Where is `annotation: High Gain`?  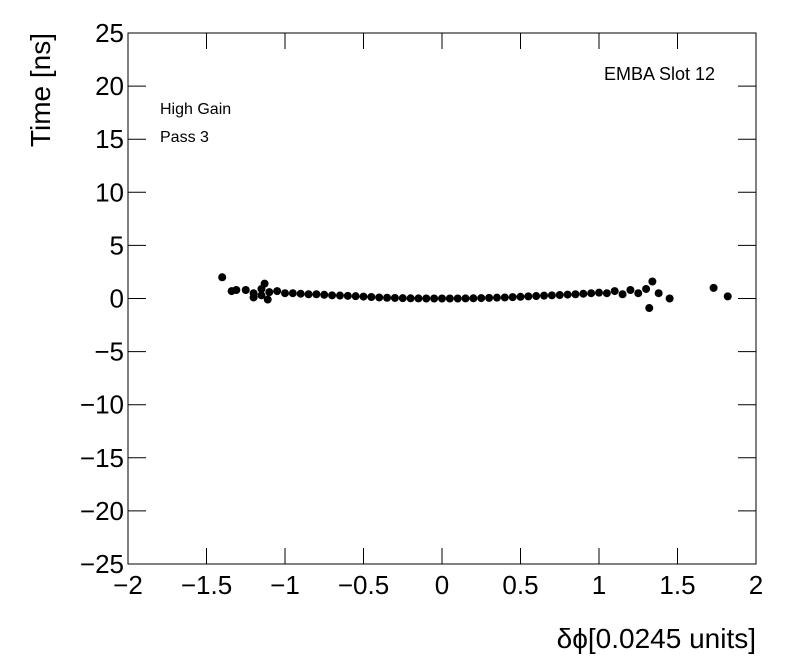
annotation: High Gain is located at coordinates (195, 109).